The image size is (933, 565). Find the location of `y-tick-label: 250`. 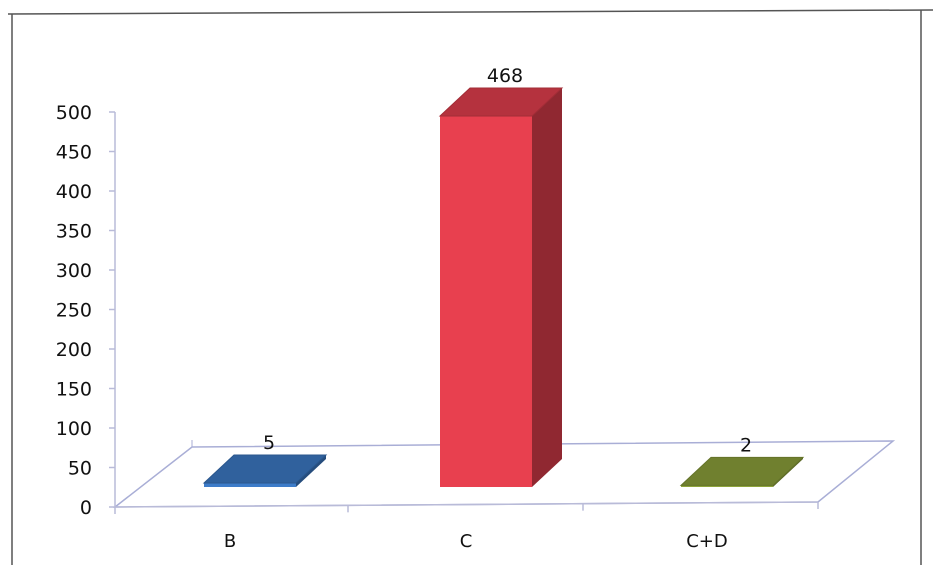

y-tick-label: 250 is located at coordinates (74, 311).